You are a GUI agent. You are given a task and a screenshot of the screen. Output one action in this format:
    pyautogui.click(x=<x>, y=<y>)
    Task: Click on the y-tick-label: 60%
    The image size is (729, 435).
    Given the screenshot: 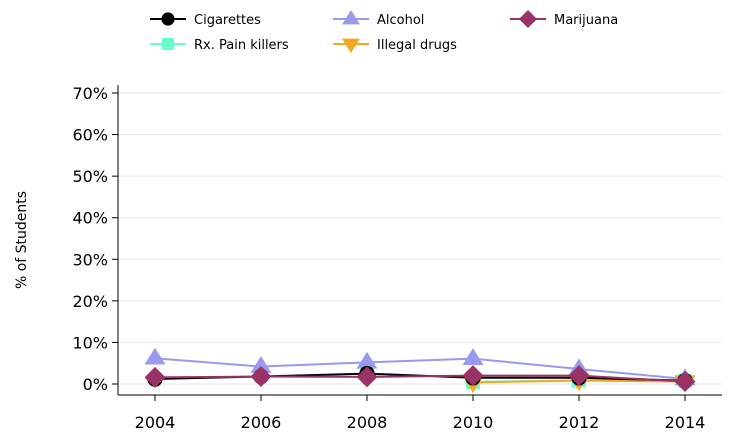 What is the action you would take?
    pyautogui.click(x=90, y=135)
    